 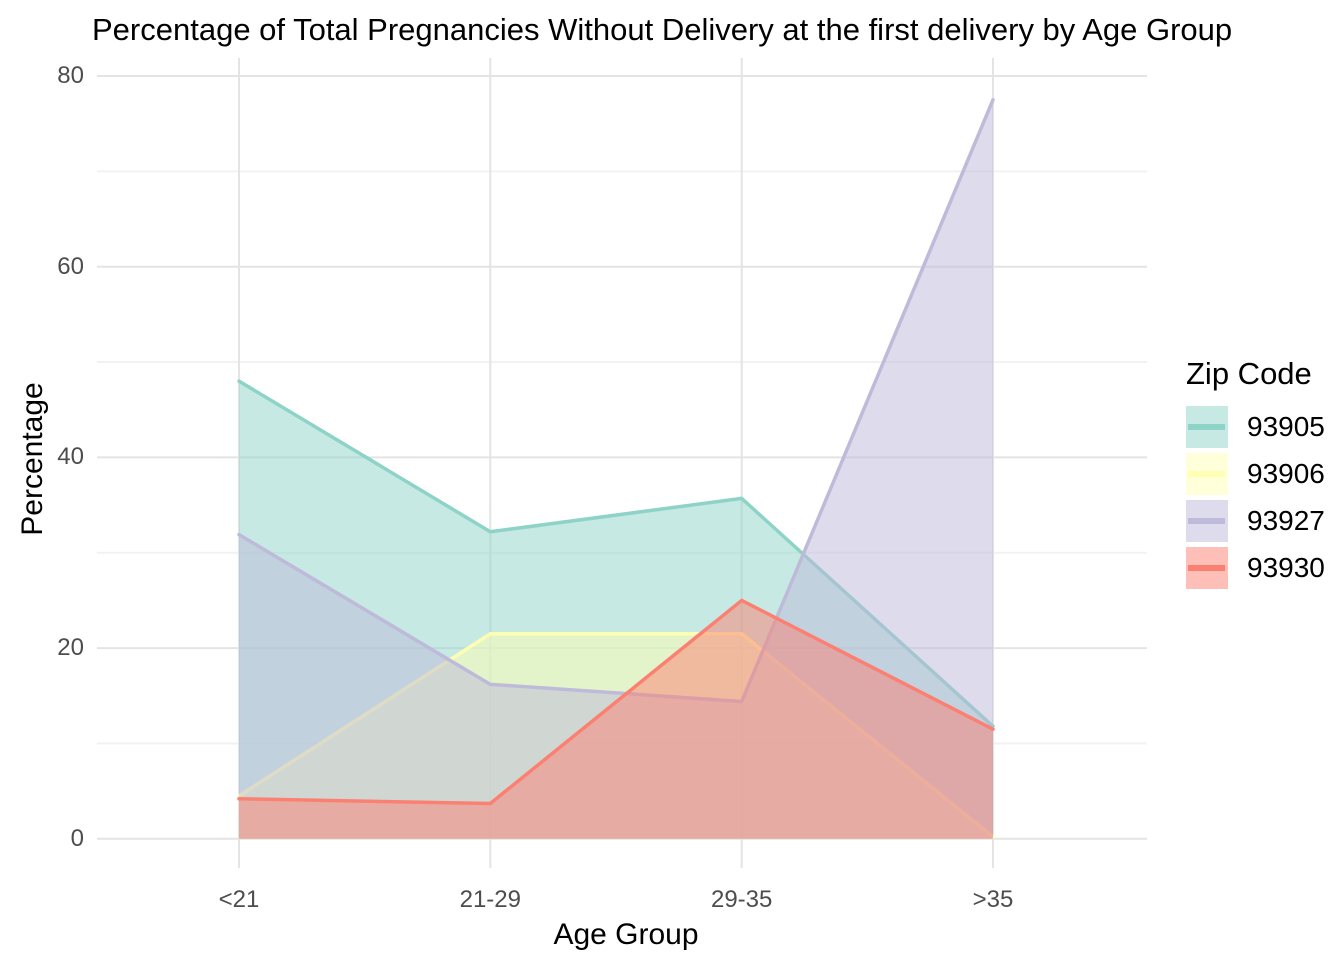 What do you see at coordinates (70, 75) in the screenshot?
I see `y-tick-label: 80` at bounding box center [70, 75].